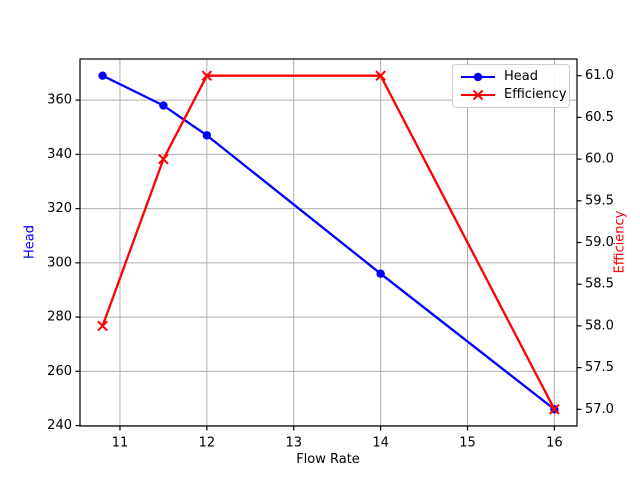  What do you see at coordinates (599, 367) in the screenshot?
I see `y-tick-label-right: 57.5` at bounding box center [599, 367].